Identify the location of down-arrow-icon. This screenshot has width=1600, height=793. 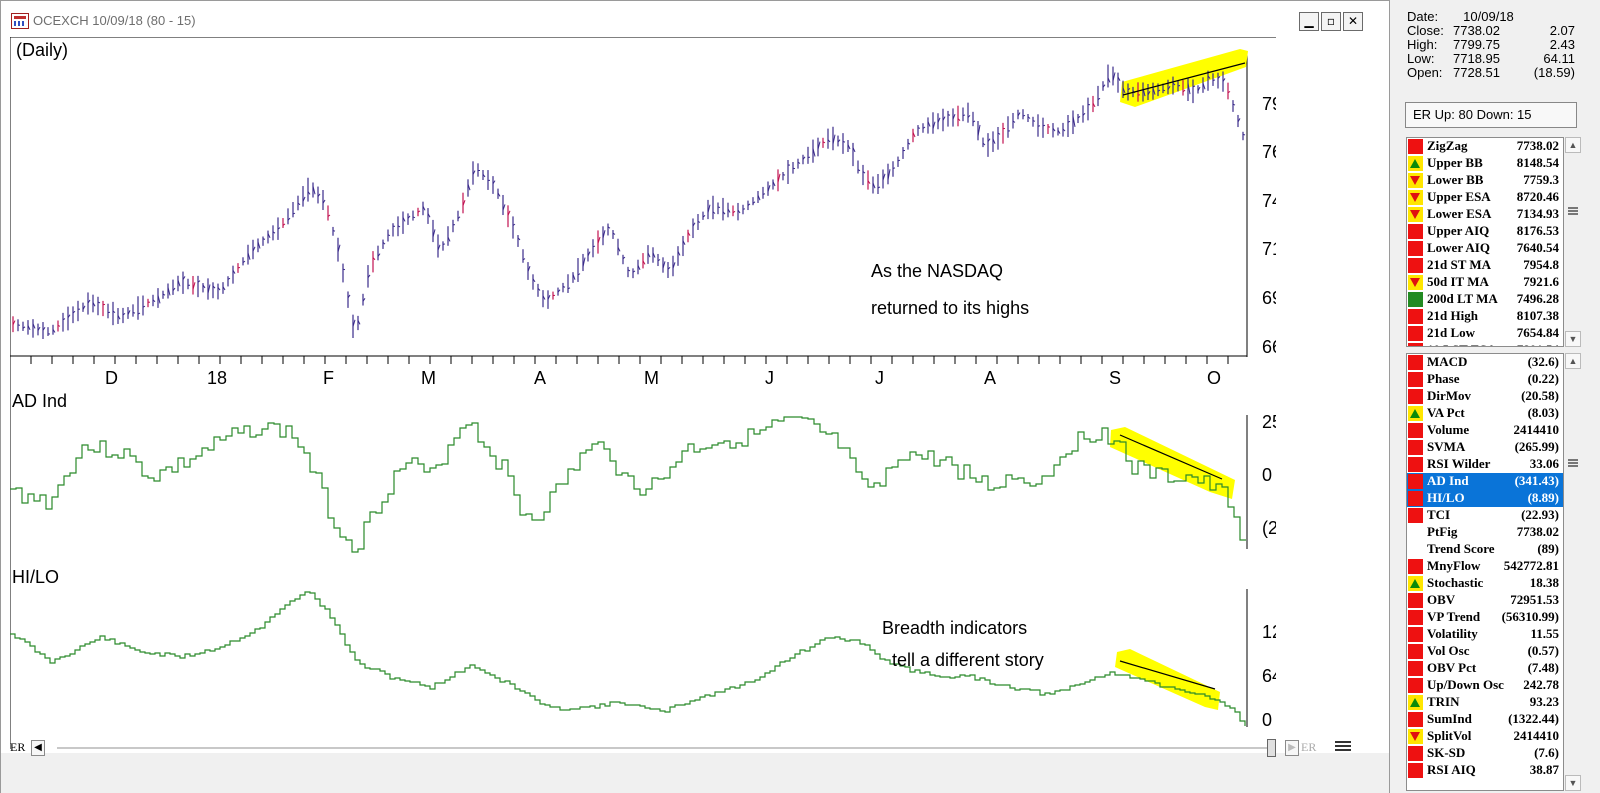
(1415, 214).